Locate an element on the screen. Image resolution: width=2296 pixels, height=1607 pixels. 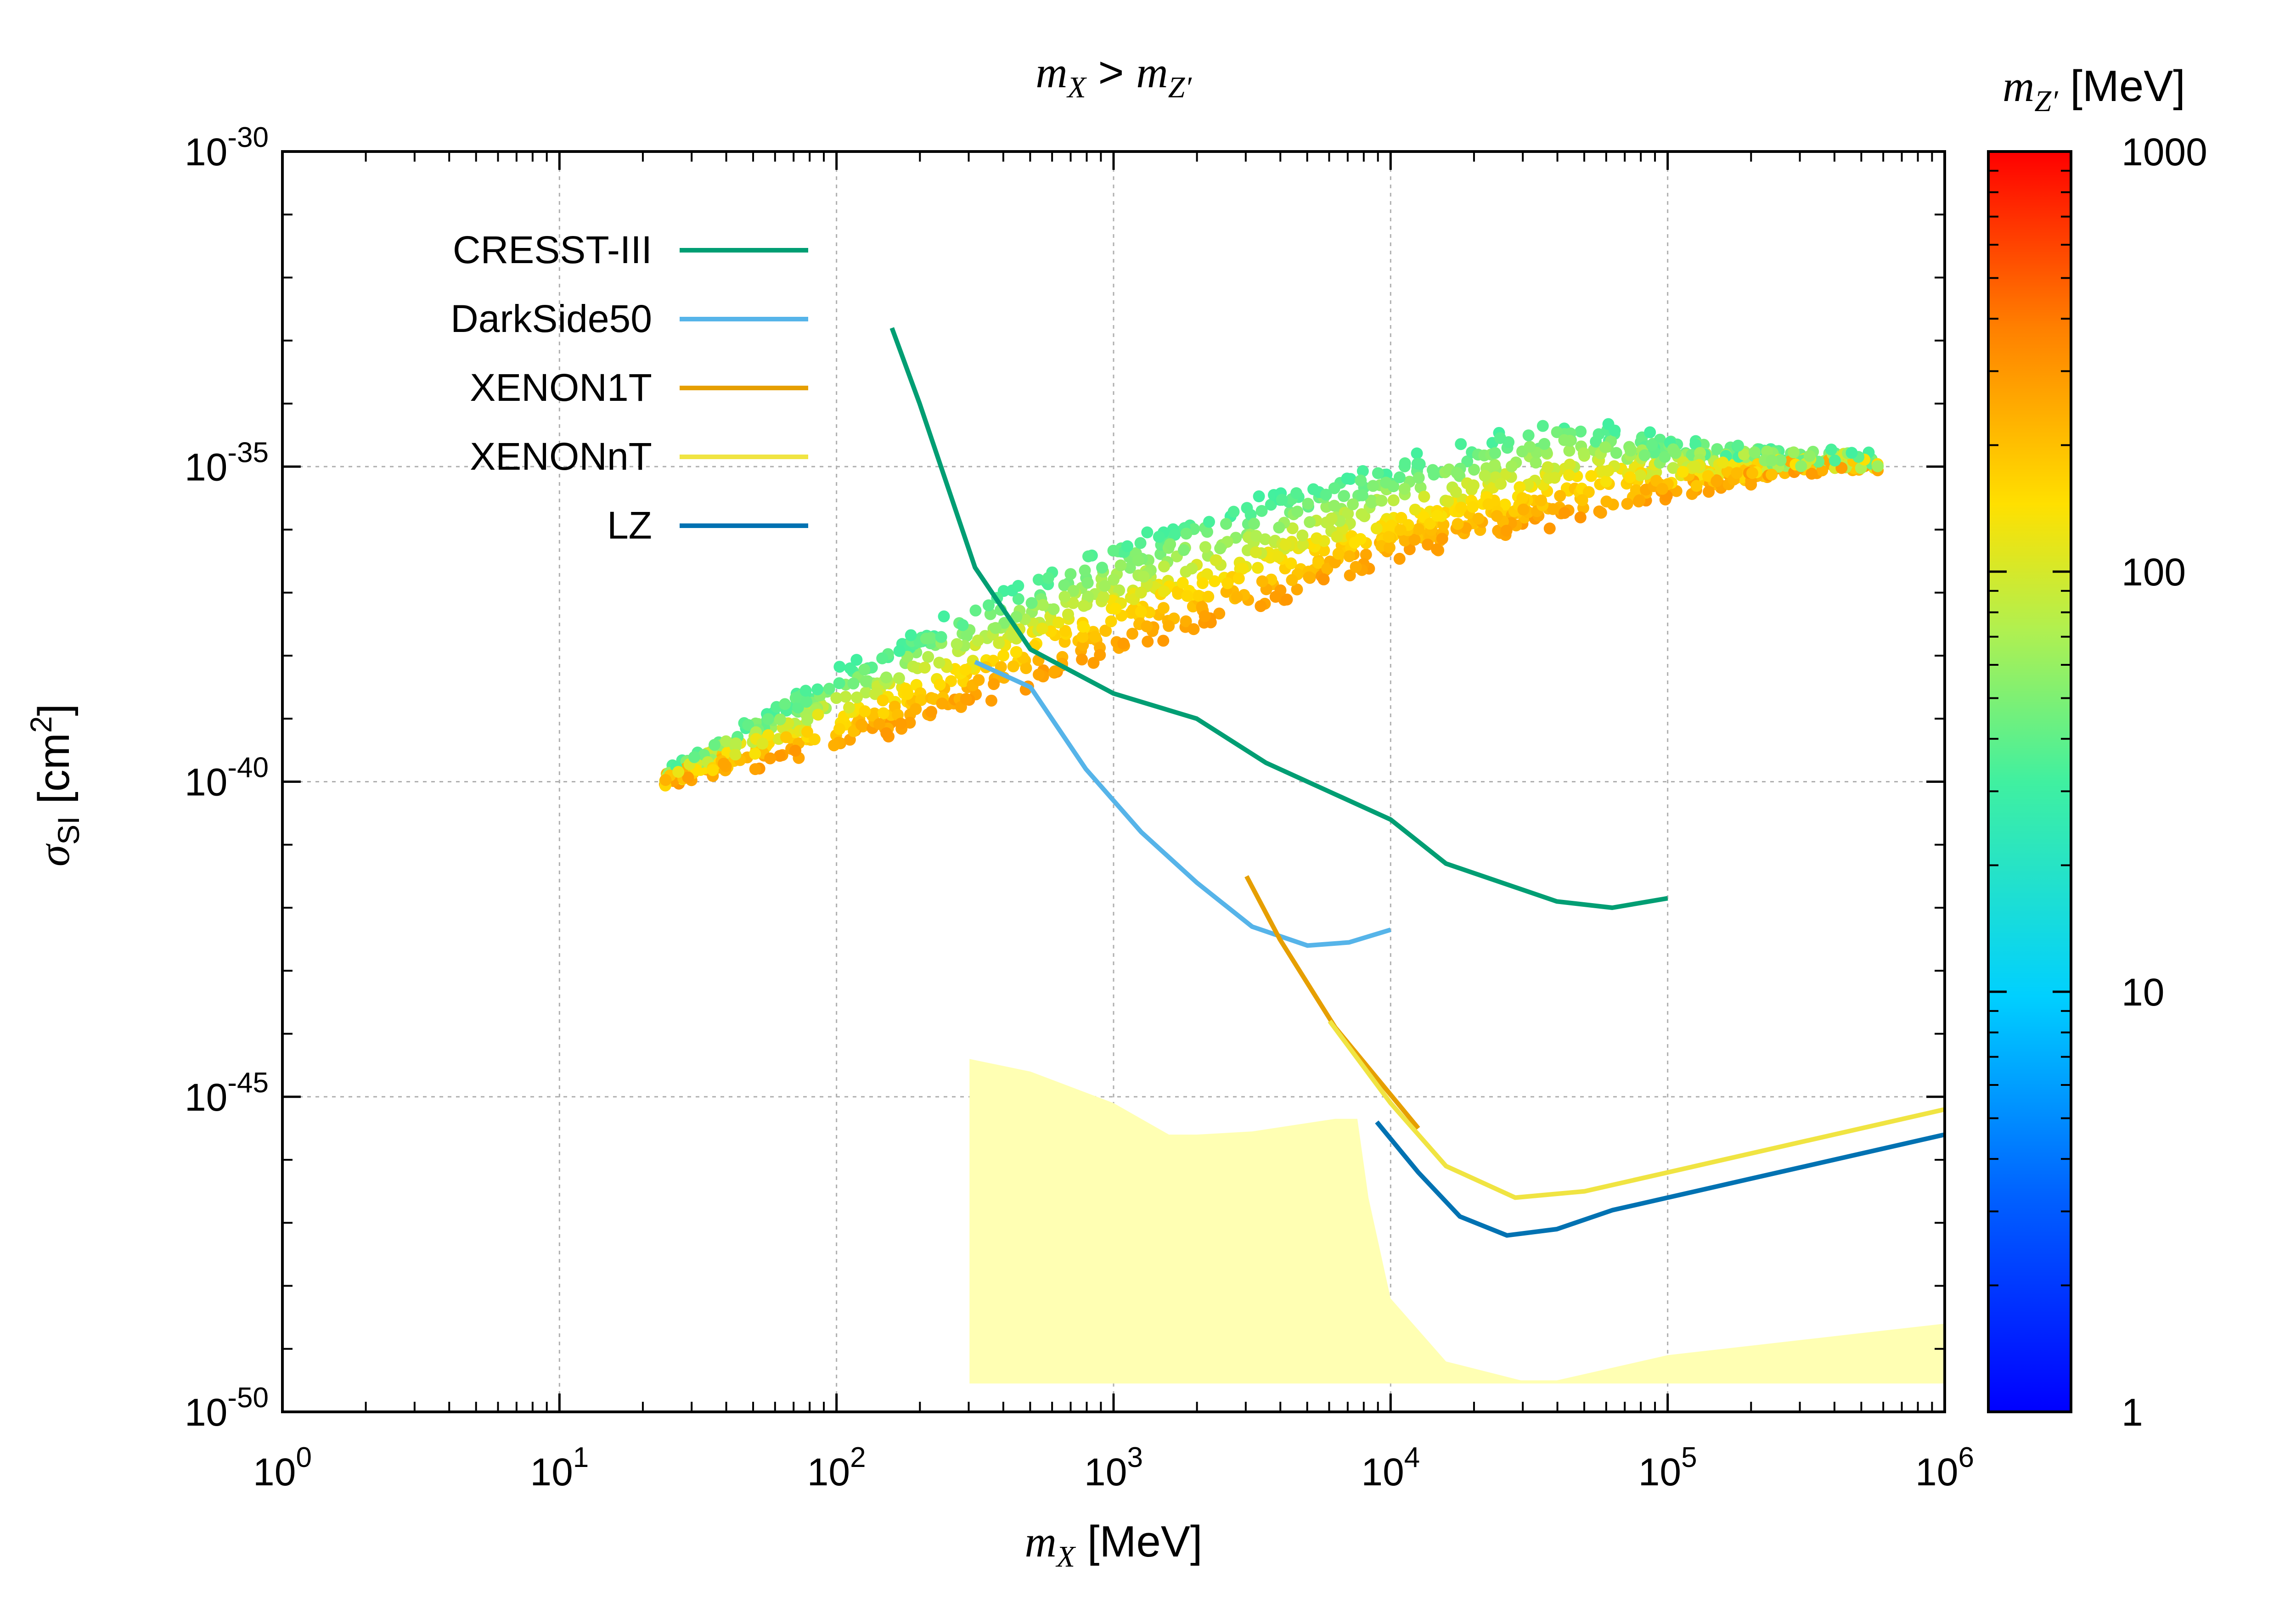
y-tick-label: 10-50 is located at coordinates (227, 1408).